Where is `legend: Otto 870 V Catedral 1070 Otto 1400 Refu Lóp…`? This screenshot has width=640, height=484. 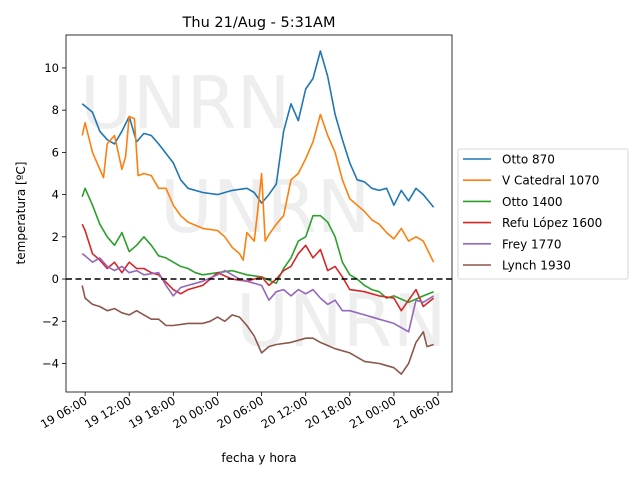
legend: Otto 870 V Catedral 1070 Otto 1400 Refu Lóp… is located at coordinates (543, 214).